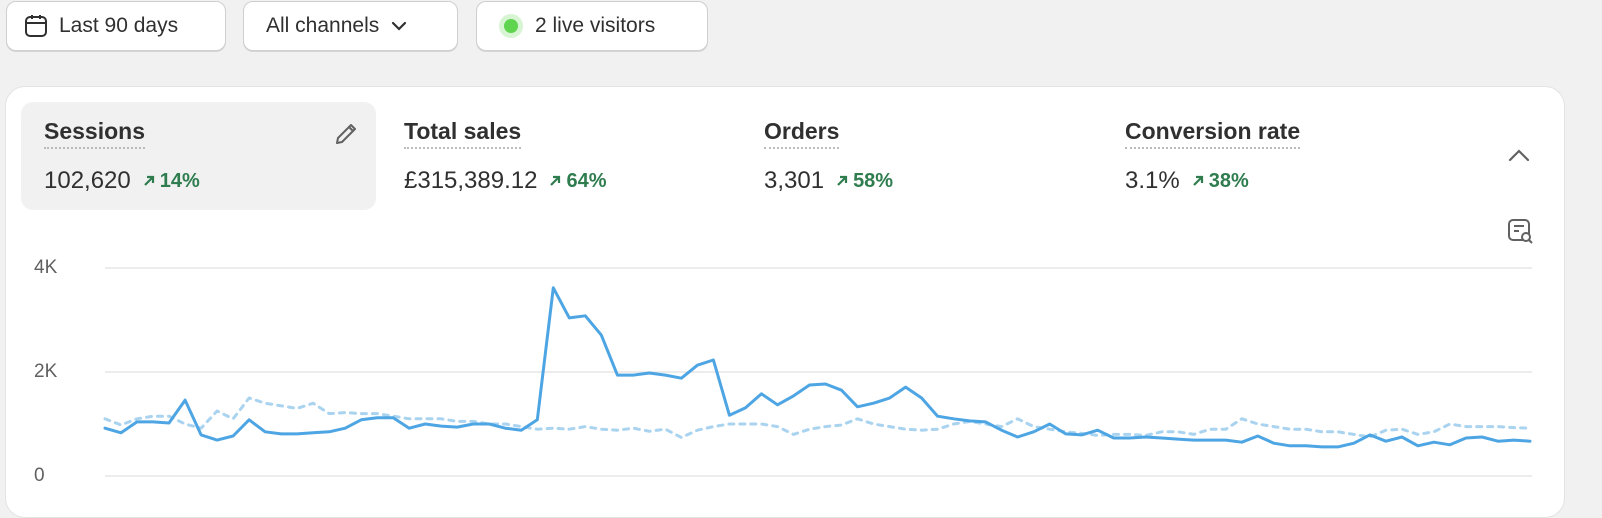  I want to click on y-tick-label: 4K, so click(46, 267).